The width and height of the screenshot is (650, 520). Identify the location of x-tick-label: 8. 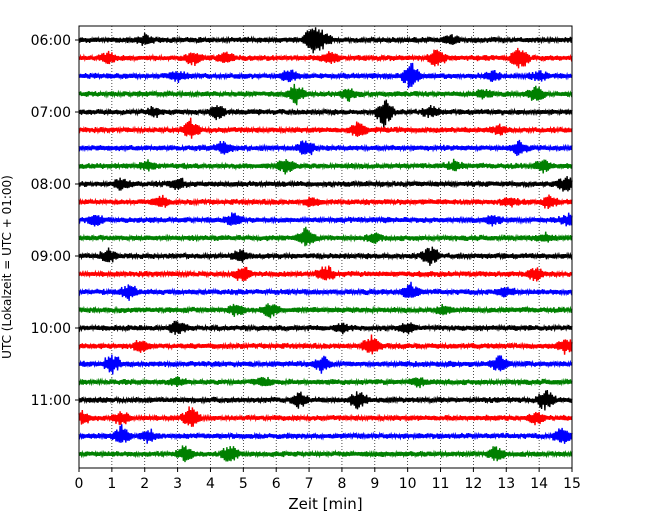
(341, 484).